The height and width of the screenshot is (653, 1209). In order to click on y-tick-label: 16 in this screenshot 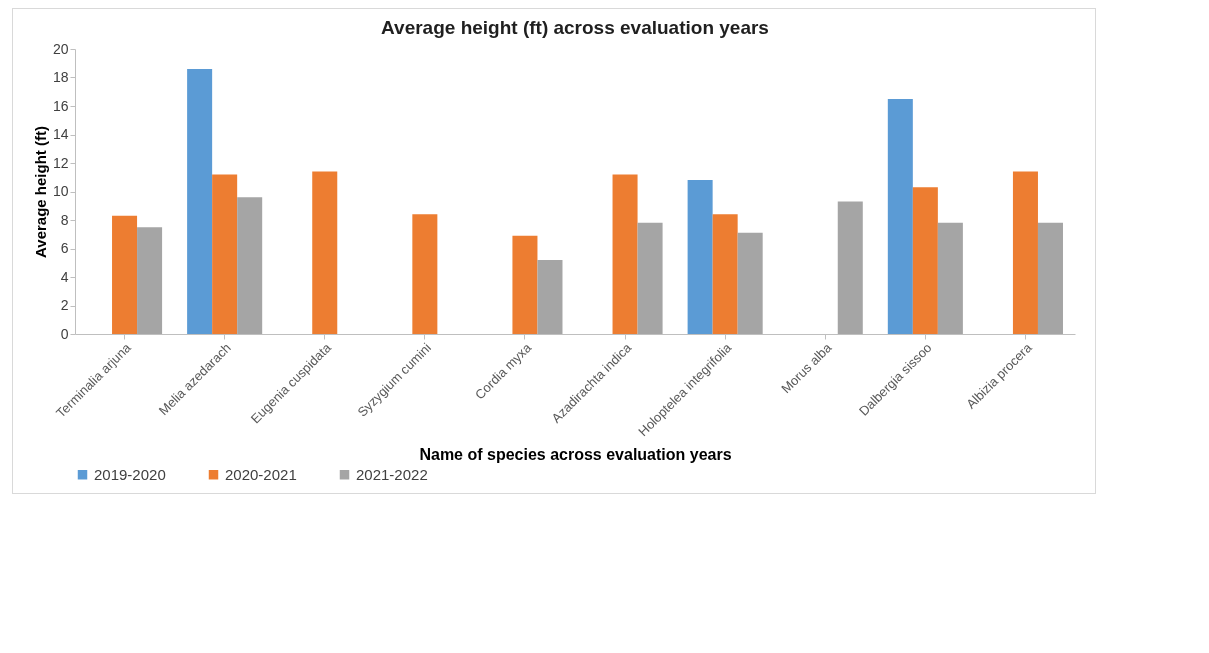, I will do `click(60, 105)`.